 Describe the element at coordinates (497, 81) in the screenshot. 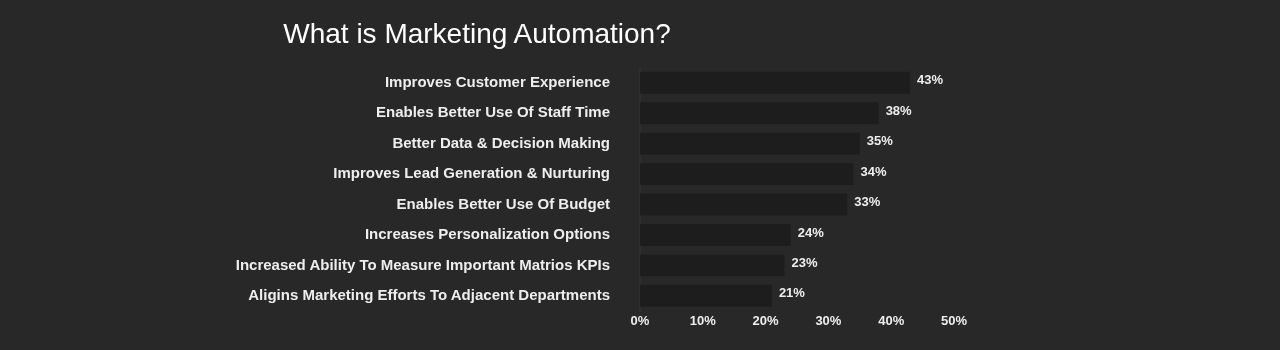

I see `y-tick-label: Improves Customer Experience` at that location.